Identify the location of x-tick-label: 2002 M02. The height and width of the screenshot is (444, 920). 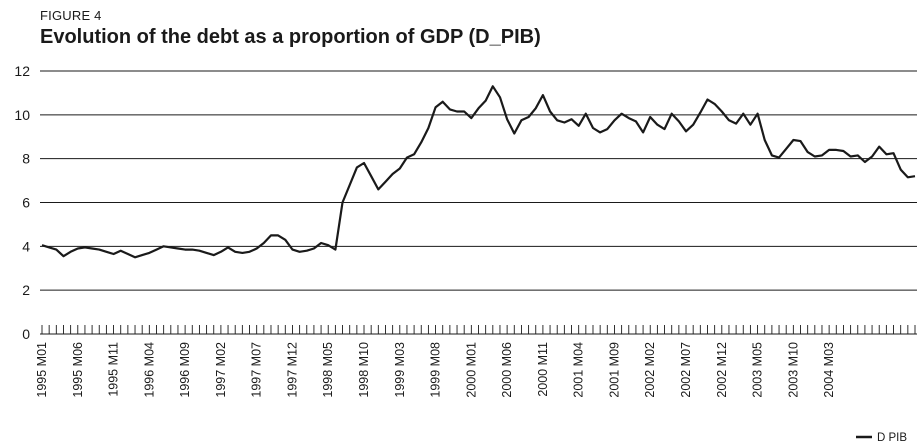
(650, 370).